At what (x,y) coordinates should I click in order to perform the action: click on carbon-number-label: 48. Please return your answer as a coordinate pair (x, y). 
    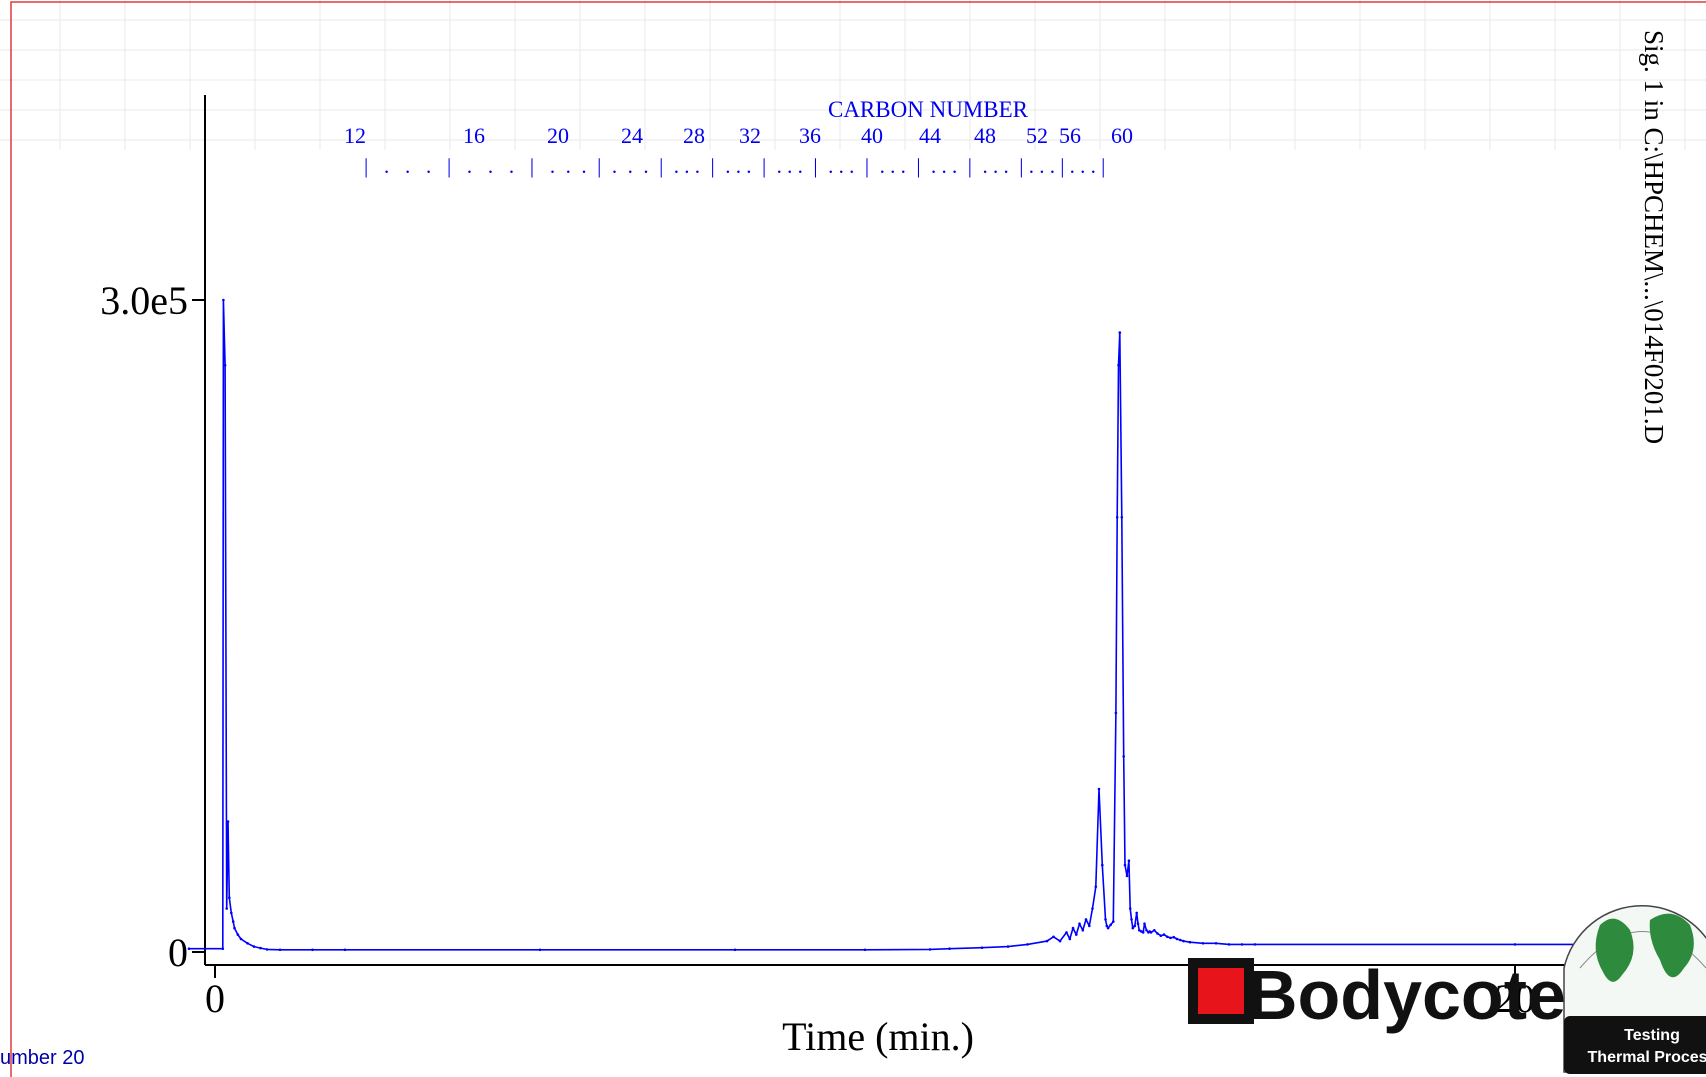
    Looking at the image, I should click on (985, 135).